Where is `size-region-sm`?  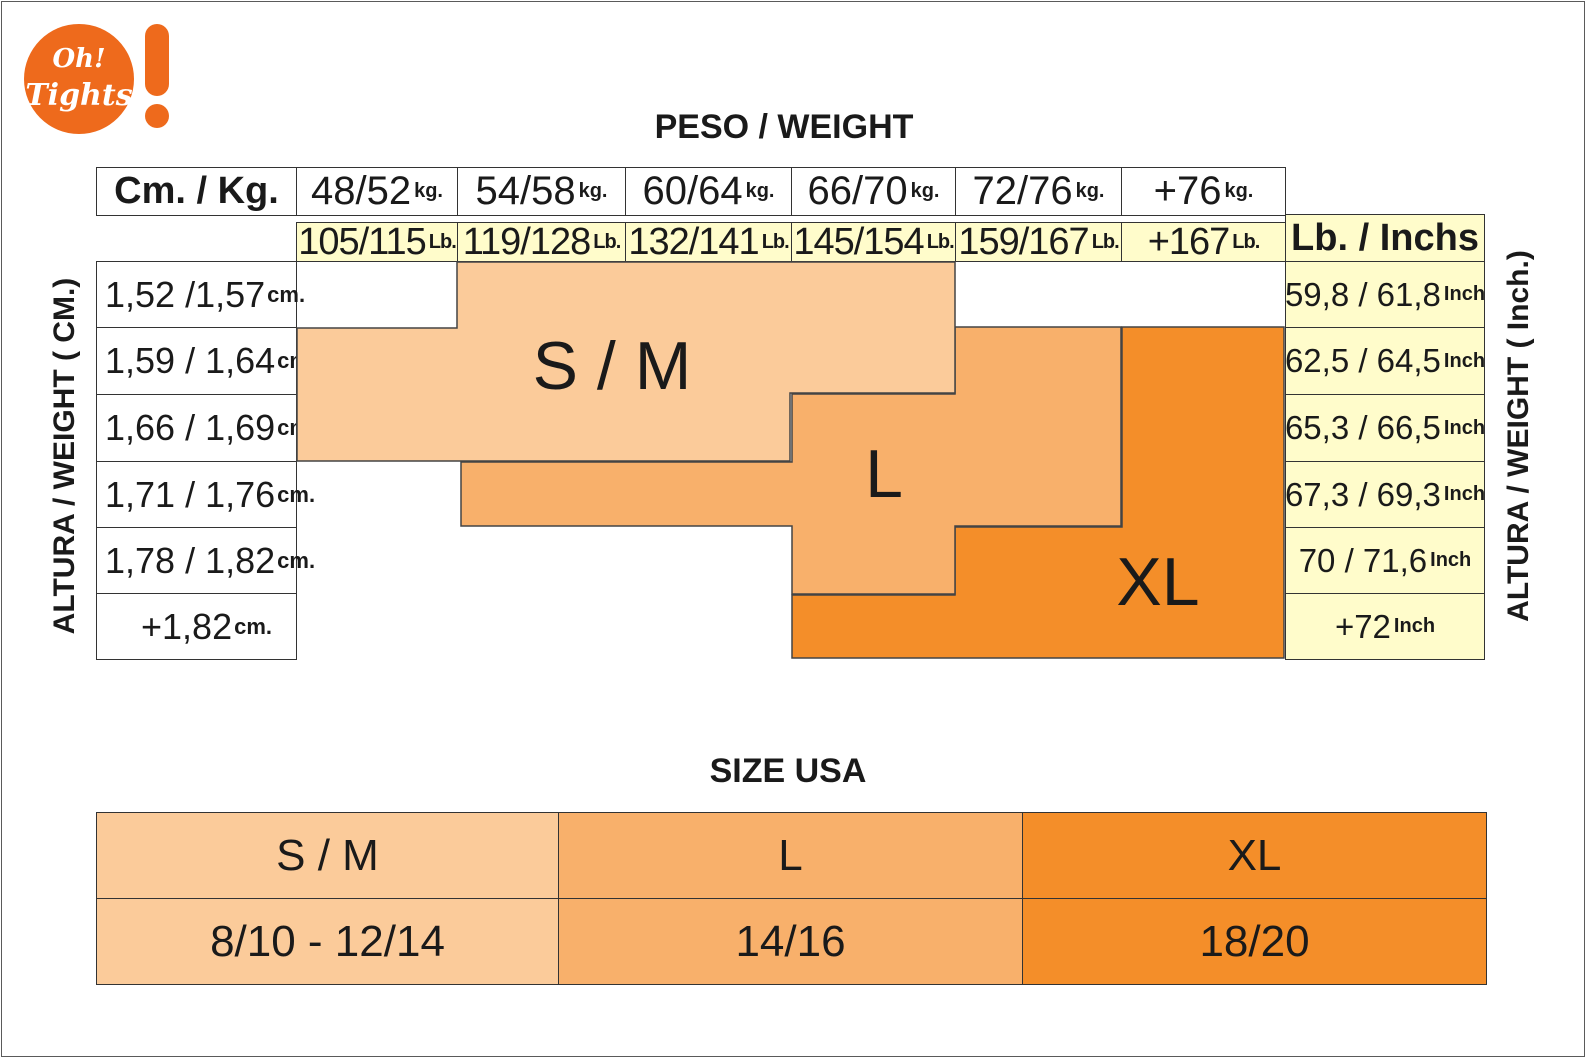
size-region-sm is located at coordinates (626, 361).